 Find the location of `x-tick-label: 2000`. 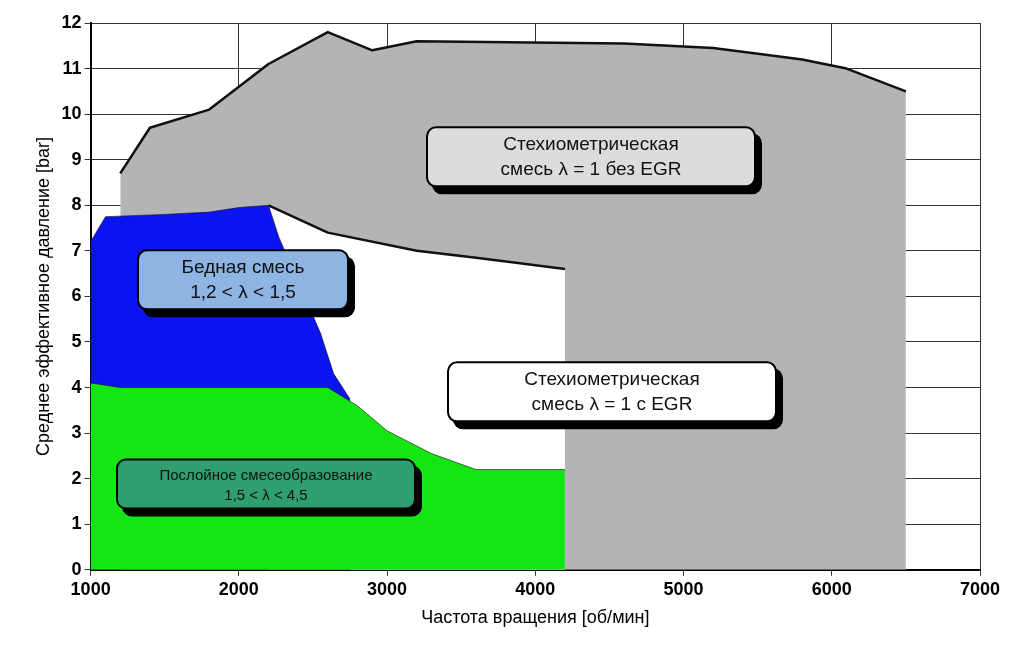

x-tick-label: 2000 is located at coordinates (238, 588).